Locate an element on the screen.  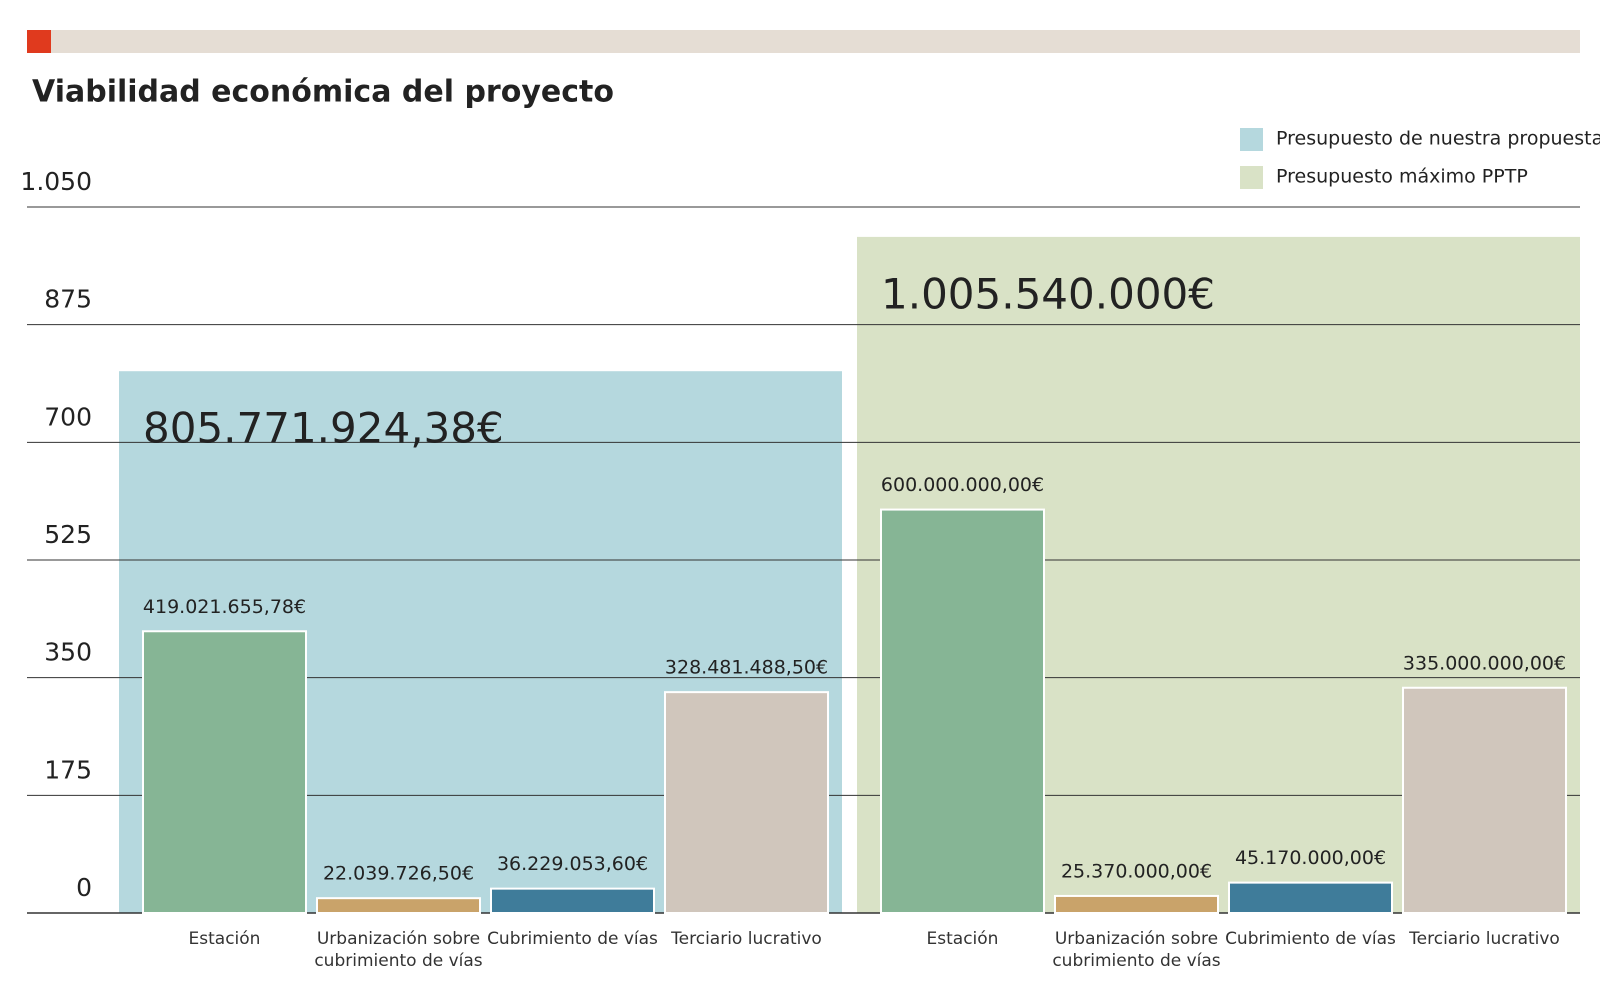
chart-title: Viabilidad económica del proyecto is located at coordinates (323, 92).